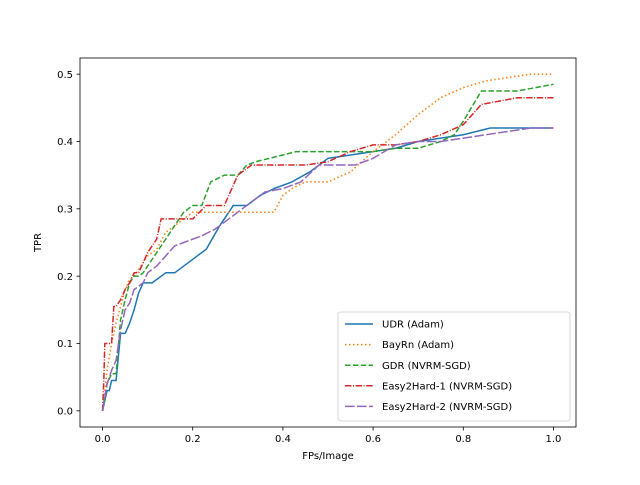  What do you see at coordinates (65, 411) in the screenshot?
I see `y-tick-label: 0.0` at bounding box center [65, 411].